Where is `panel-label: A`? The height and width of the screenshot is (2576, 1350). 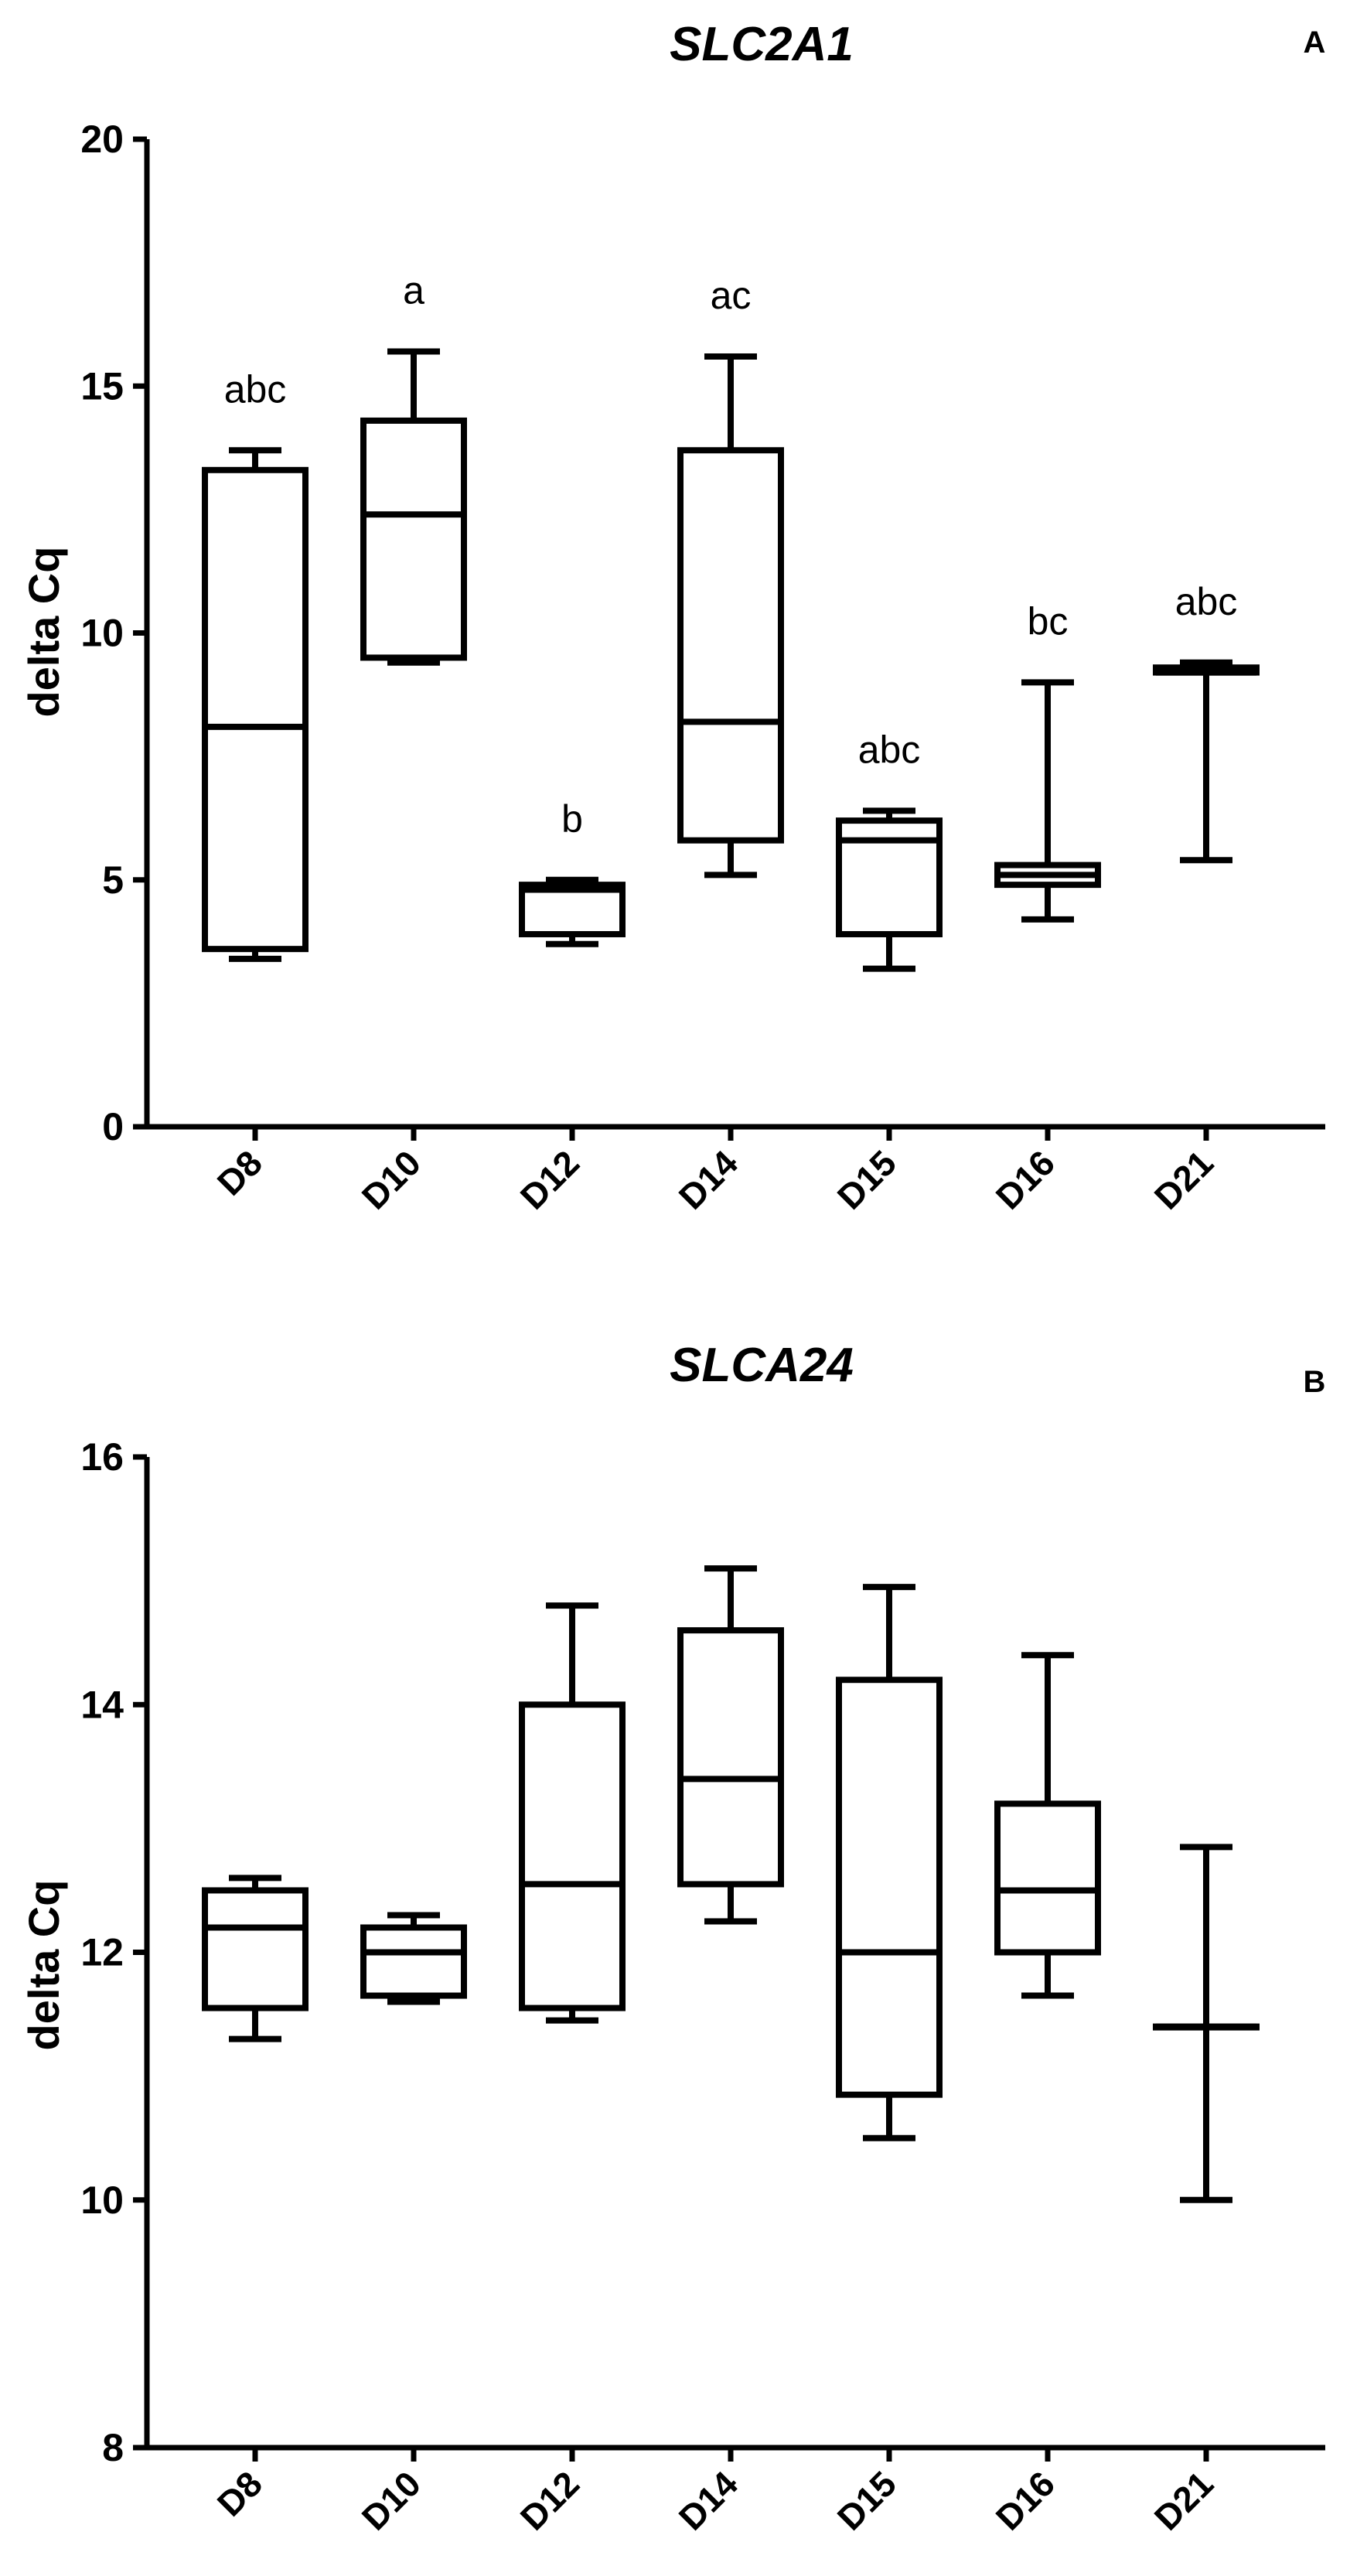
panel-label: A is located at coordinates (1315, 43).